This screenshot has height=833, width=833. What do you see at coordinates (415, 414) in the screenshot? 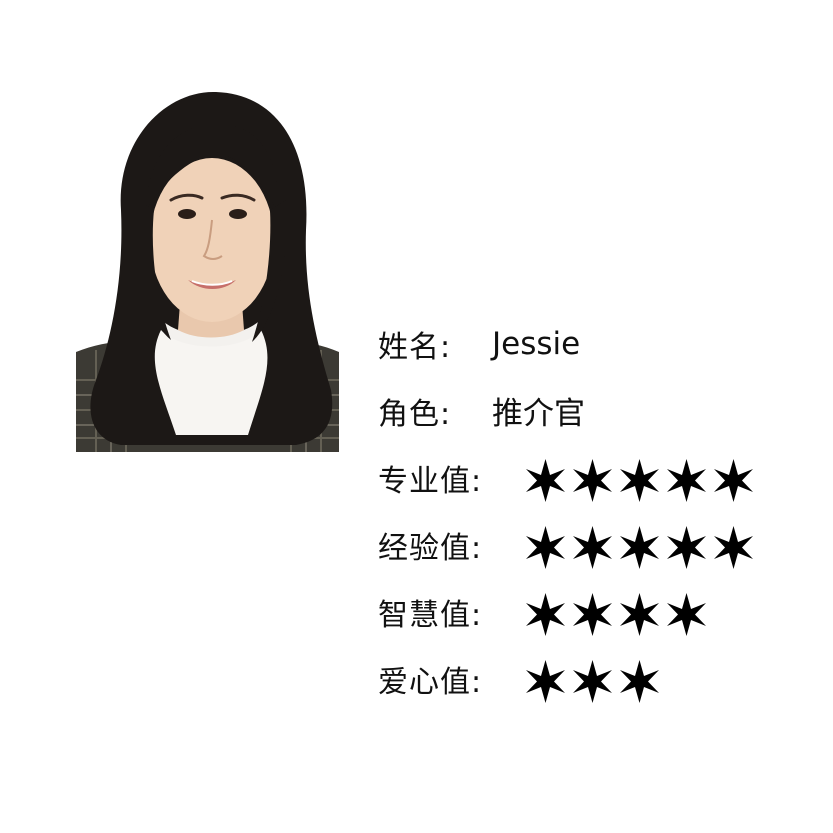
I see `role-label: 角色:` at bounding box center [415, 414].